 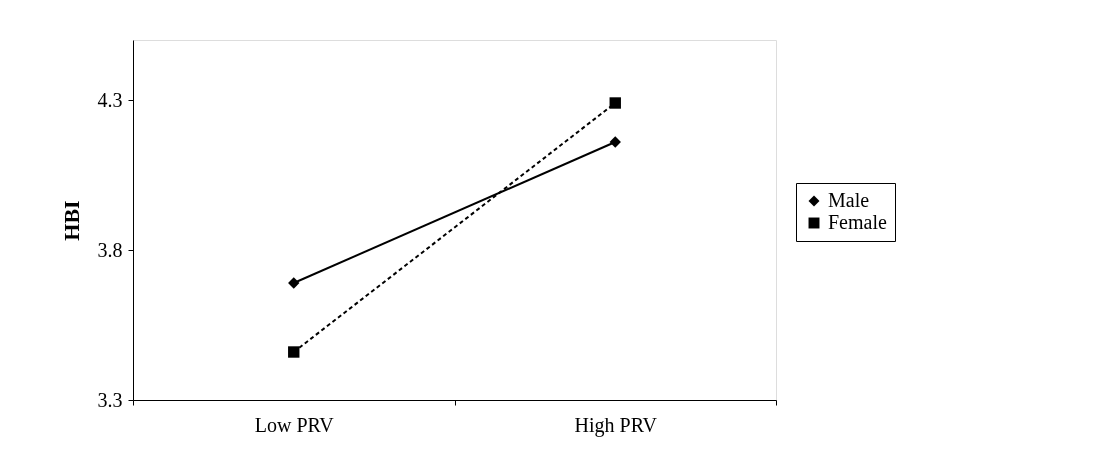 What do you see at coordinates (110, 99) in the screenshot?
I see `y-tick-label: 4.3` at bounding box center [110, 99].